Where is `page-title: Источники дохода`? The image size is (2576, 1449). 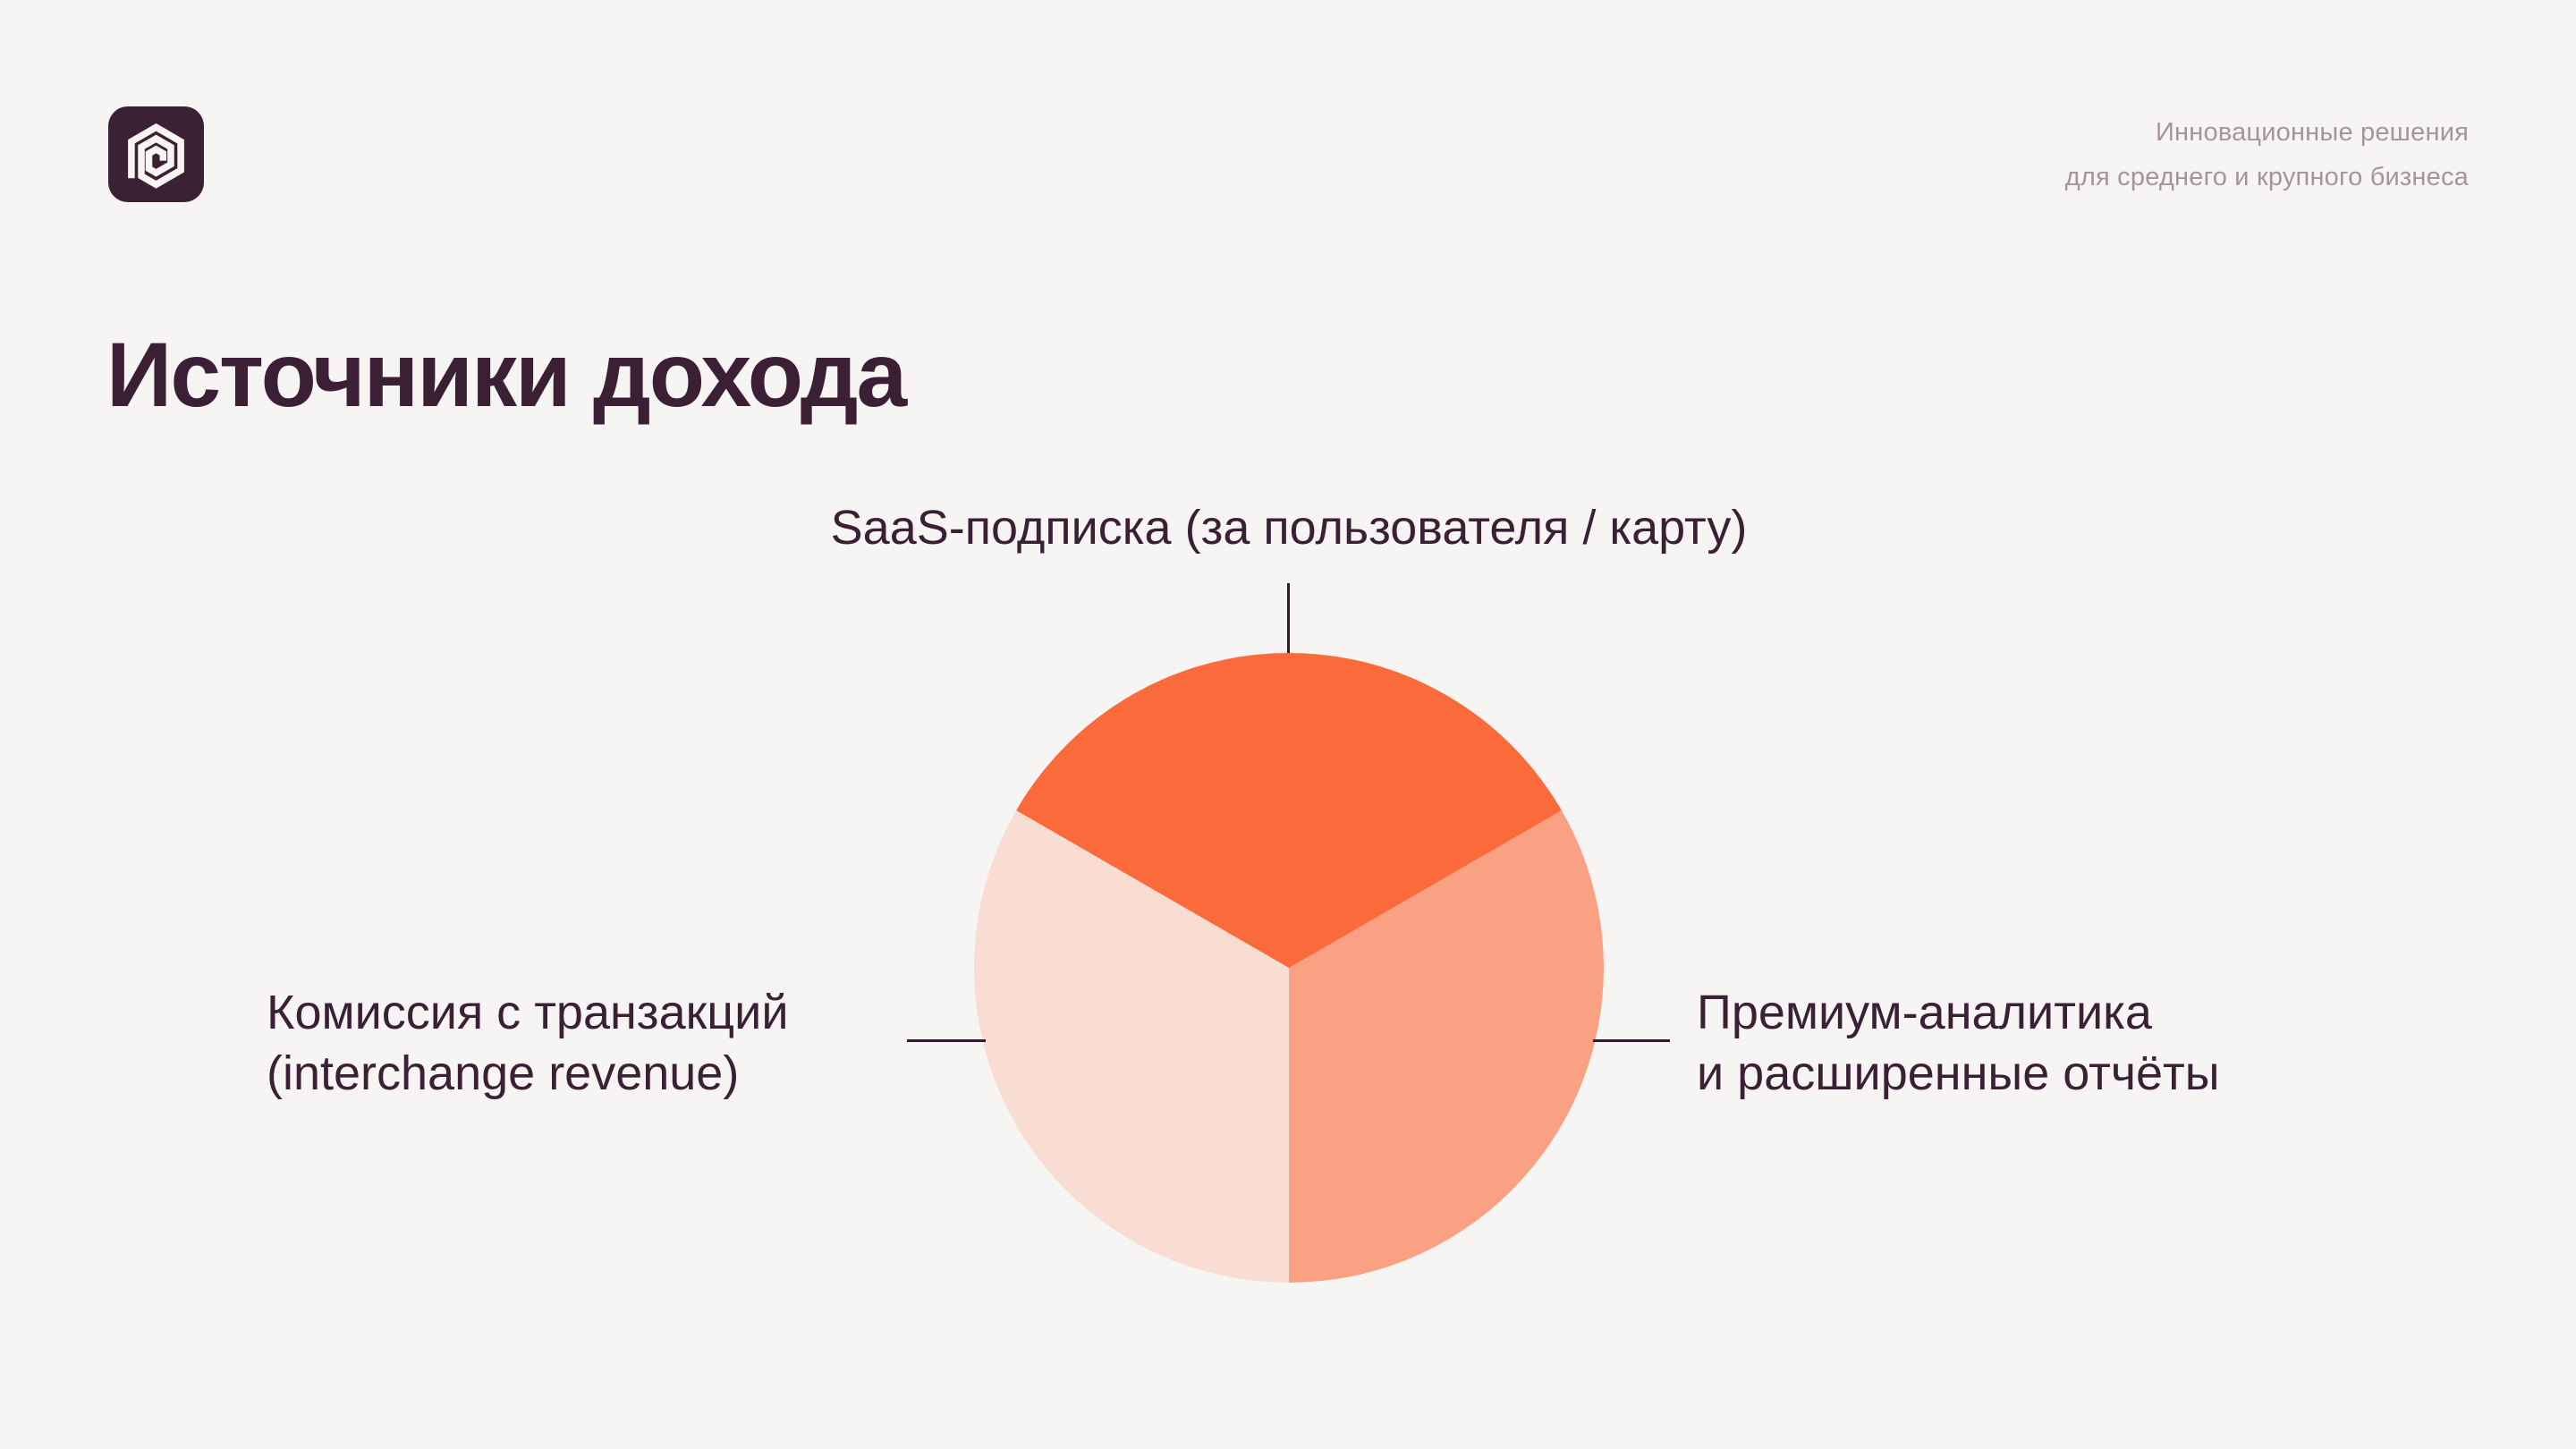 page-title: Источники дохода is located at coordinates (506, 375).